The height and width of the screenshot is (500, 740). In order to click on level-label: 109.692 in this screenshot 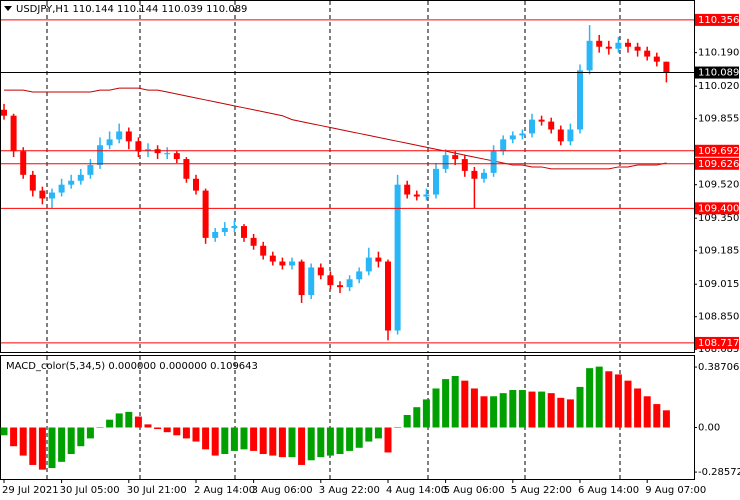, I will do `click(718, 151)`.